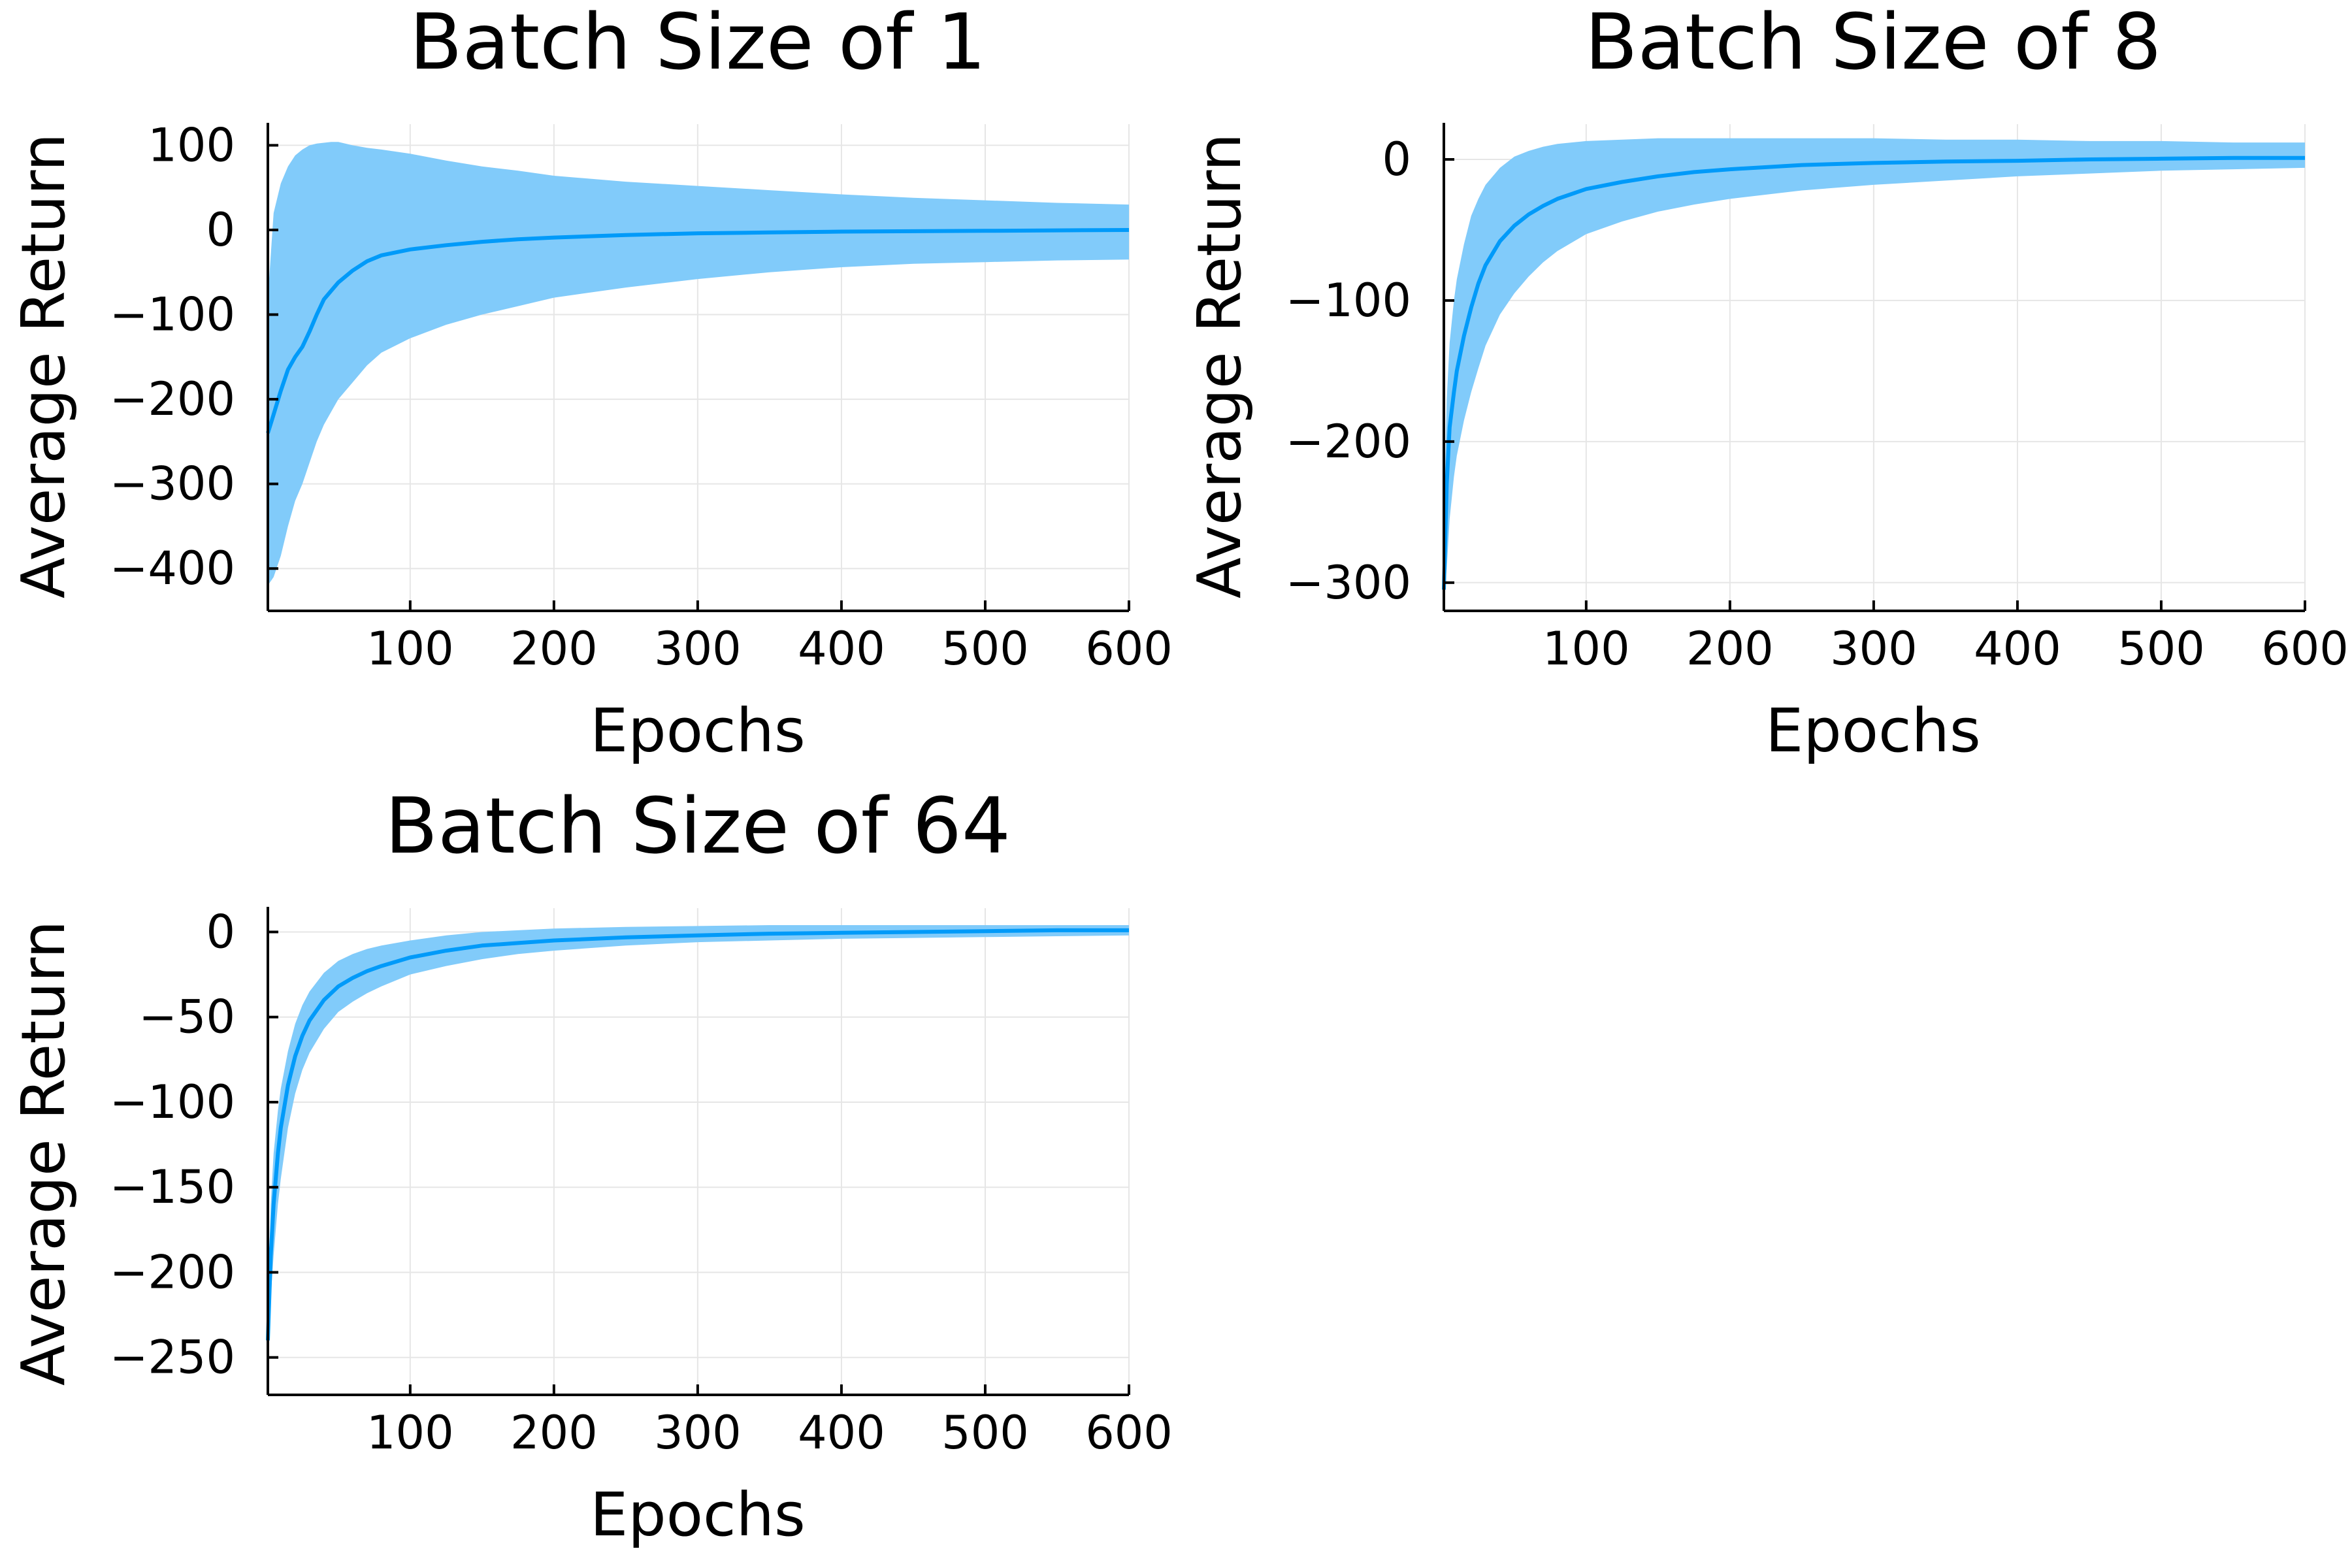 This screenshot has width=2352, height=1568. What do you see at coordinates (191, 145) in the screenshot?
I see `y-tick-label: 100` at bounding box center [191, 145].